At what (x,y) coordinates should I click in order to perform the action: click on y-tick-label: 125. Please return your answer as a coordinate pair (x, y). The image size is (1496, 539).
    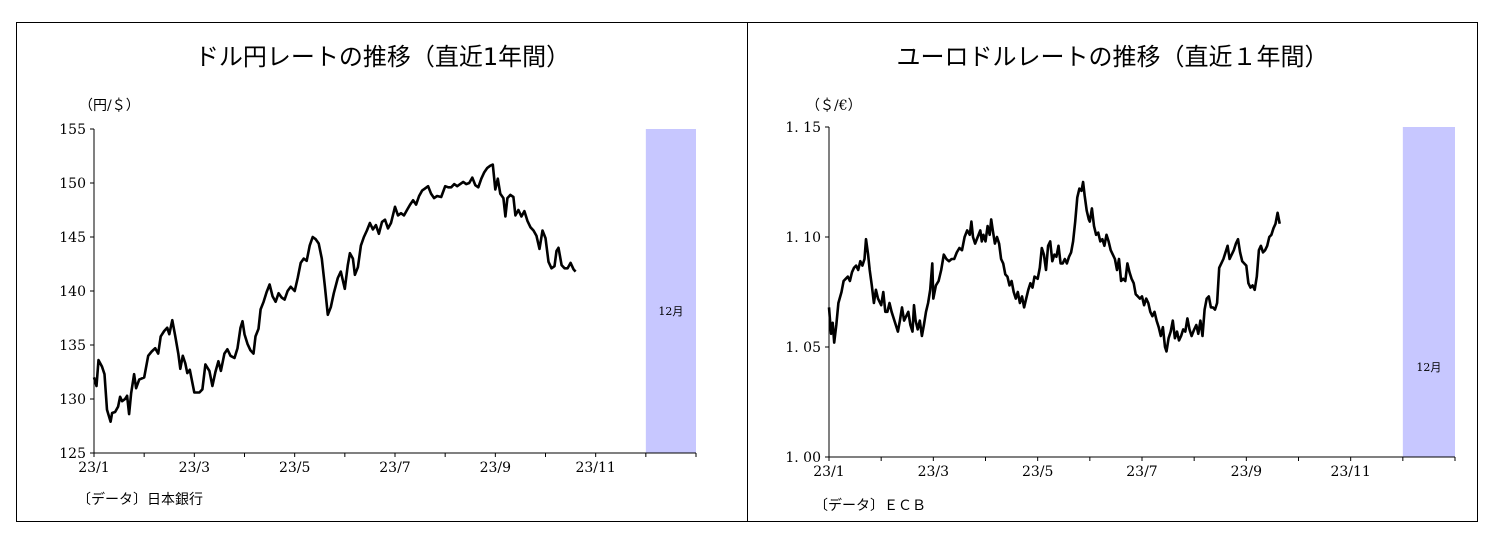
    Looking at the image, I should click on (72, 454).